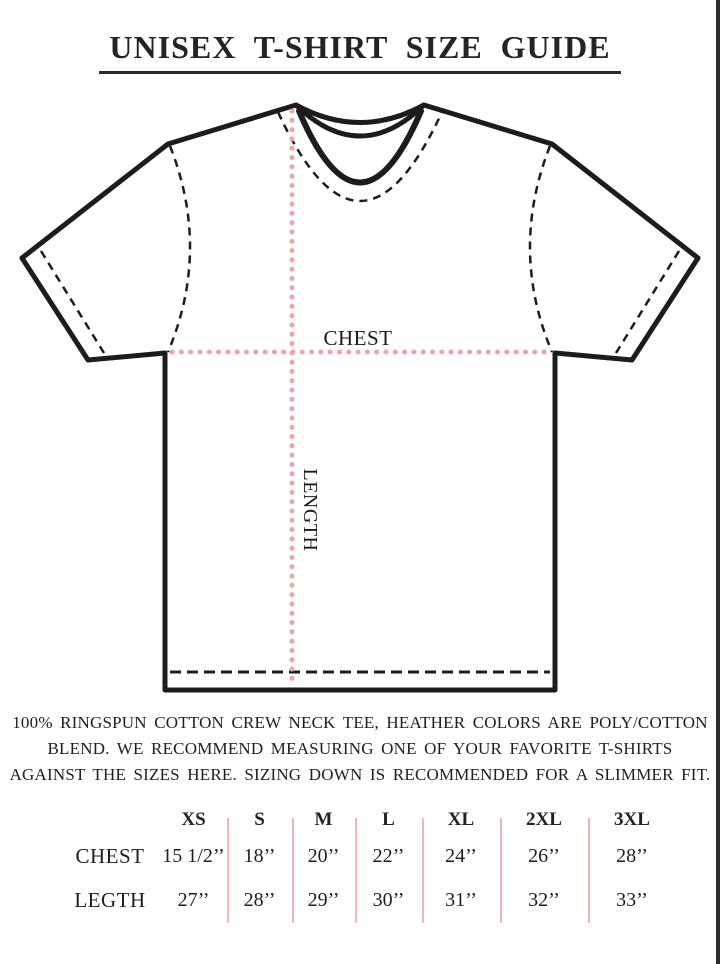  I want to click on chest-value: 28’’, so click(632, 855).